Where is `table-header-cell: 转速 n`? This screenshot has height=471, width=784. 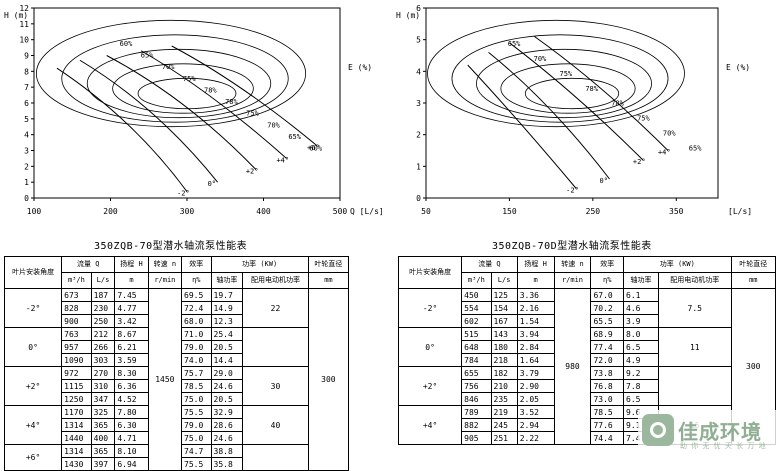
table-header-cell: 转速 n is located at coordinates (572, 264).